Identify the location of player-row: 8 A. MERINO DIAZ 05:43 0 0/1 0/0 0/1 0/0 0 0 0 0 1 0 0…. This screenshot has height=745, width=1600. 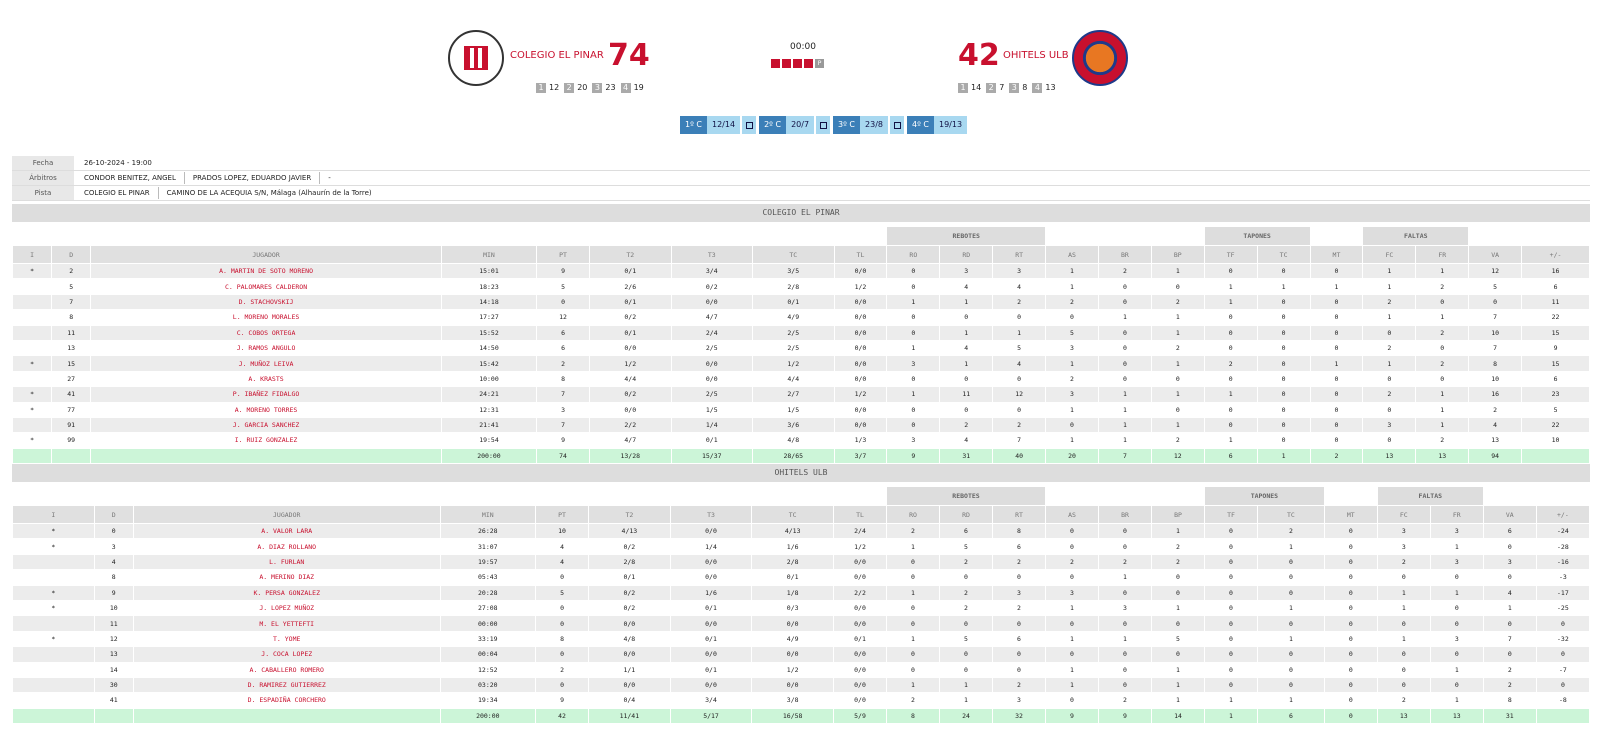
(801, 577).